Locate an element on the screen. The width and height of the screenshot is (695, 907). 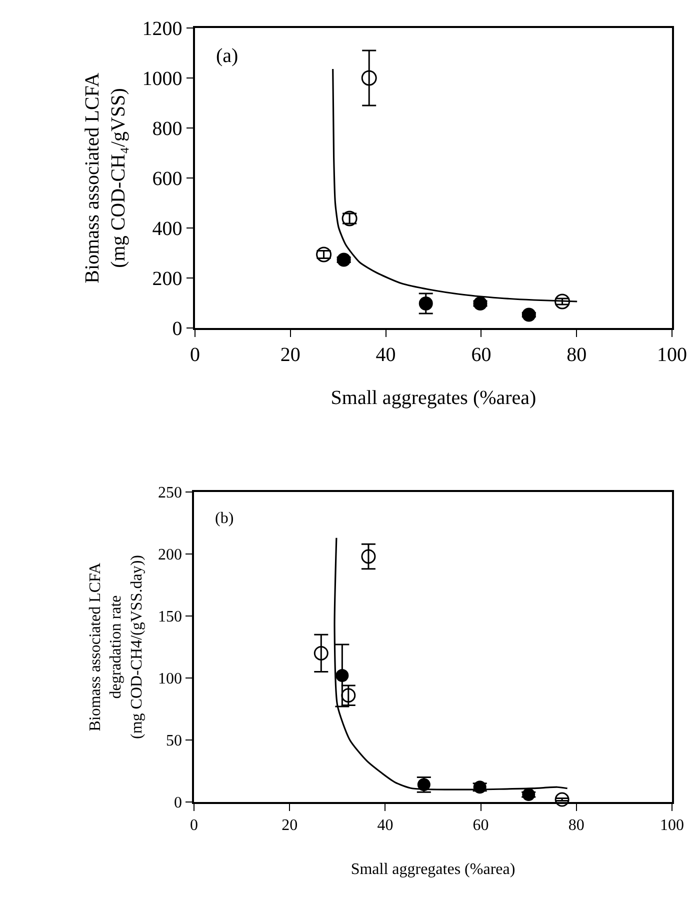
y-tick-label: 1000 is located at coordinates (162, 79).